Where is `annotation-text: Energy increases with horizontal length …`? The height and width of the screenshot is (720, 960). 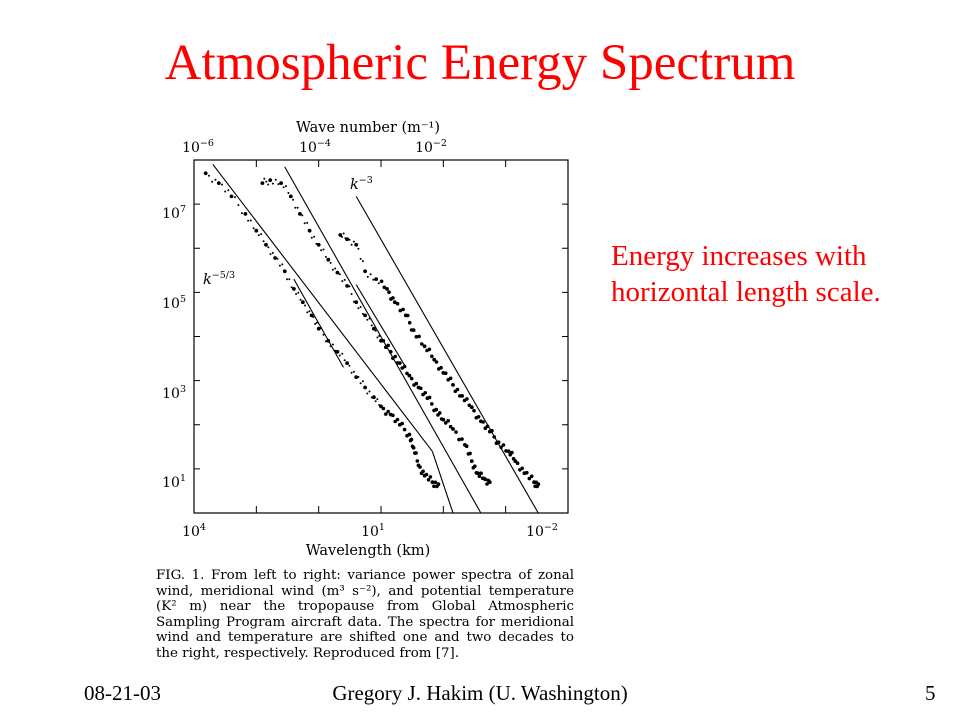 annotation-text: Energy increases with horizontal length … is located at coordinates (746, 274).